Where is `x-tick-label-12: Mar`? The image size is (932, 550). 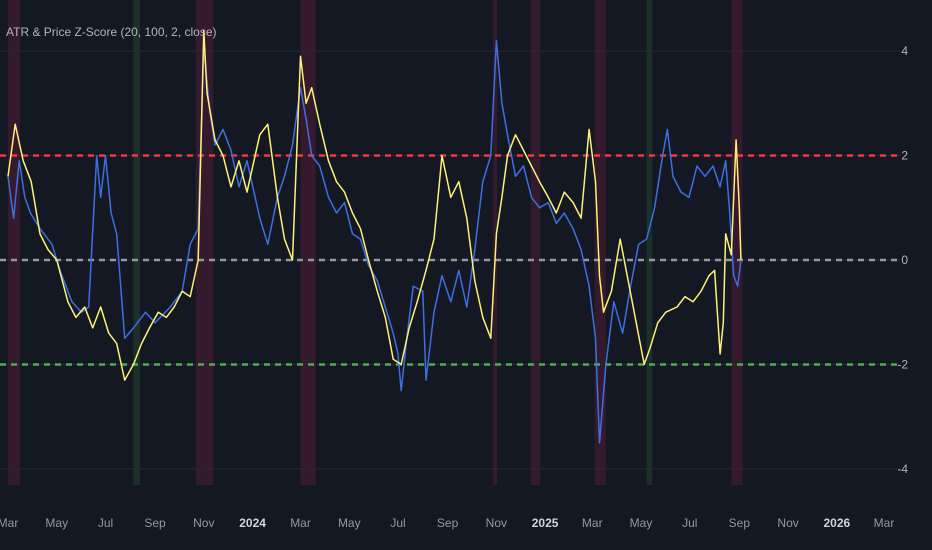
x-tick-label-12: Mar is located at coordinates (592, 523).